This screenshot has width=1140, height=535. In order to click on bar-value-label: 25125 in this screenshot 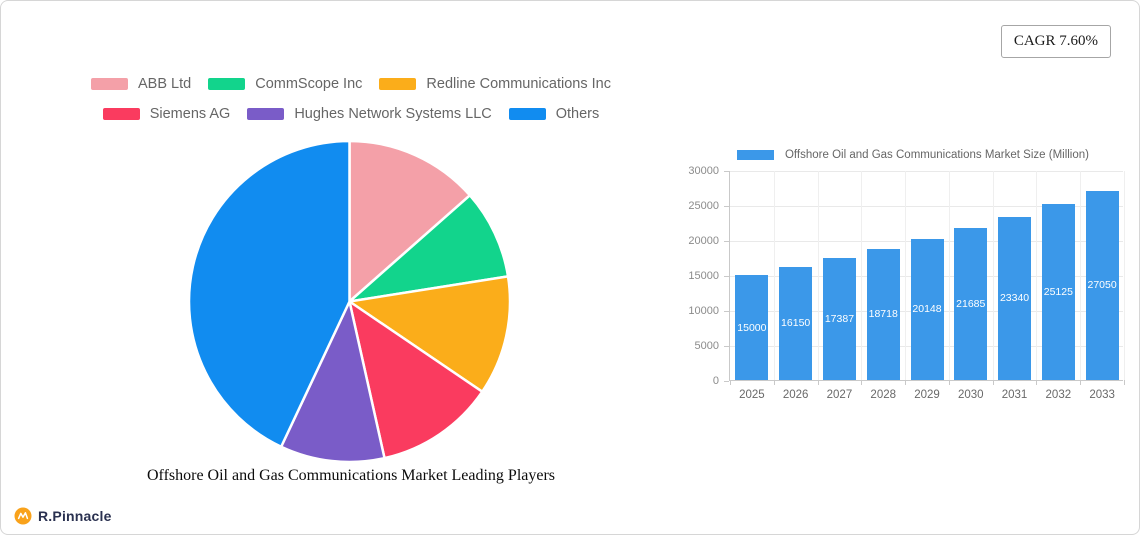, I will do `click(1058, 292)`.